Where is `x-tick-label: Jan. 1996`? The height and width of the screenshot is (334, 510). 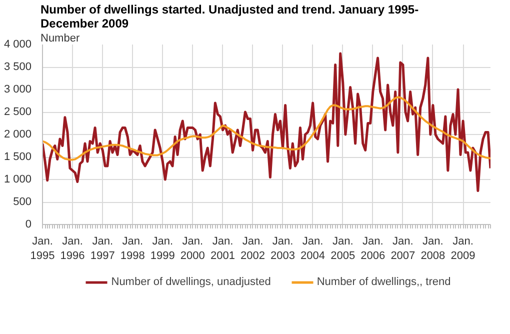 x-tick-label: Jan. 1996 is located at coordinates (72, 249).